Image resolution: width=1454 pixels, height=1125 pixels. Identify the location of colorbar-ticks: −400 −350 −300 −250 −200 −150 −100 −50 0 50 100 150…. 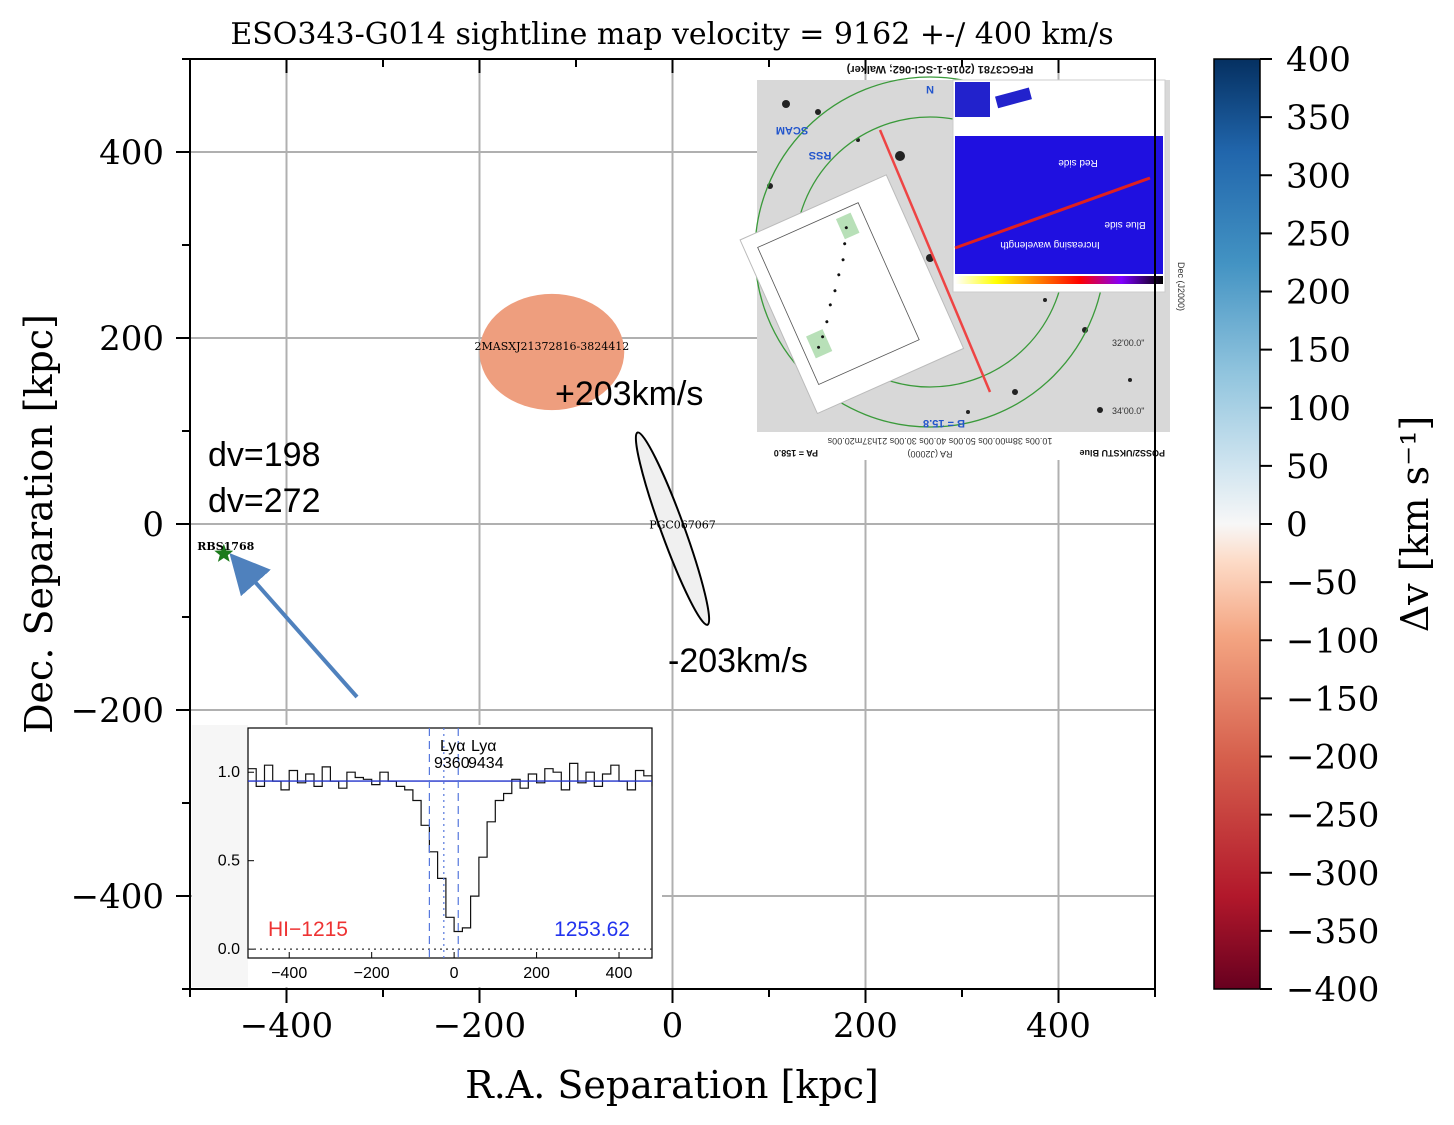
(1319, 525).